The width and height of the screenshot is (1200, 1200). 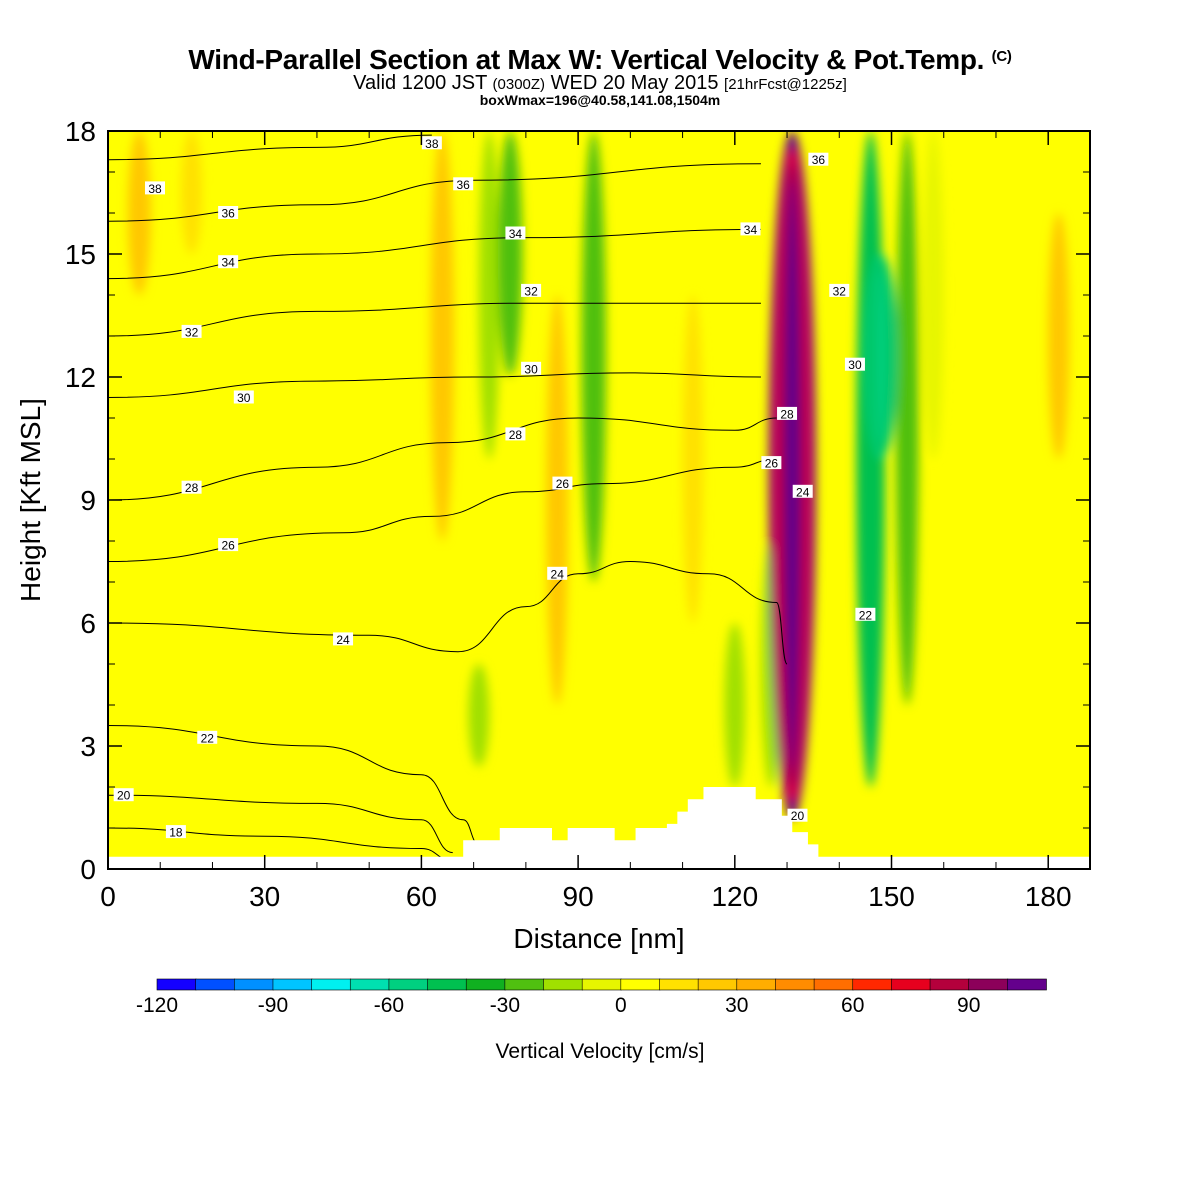 What do you see at coordinates (600, 100) in the screenshot?
I see `max-velocity-info: boxWmax=196@40.58,141.08,1504m` at bounding box center [600, 100].